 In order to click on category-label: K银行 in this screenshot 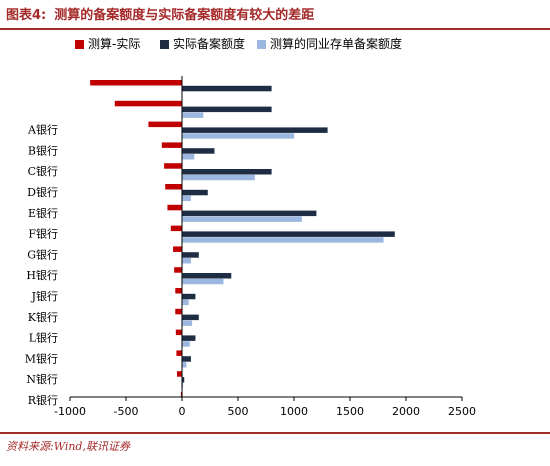, I will do `click(43, 317)`.